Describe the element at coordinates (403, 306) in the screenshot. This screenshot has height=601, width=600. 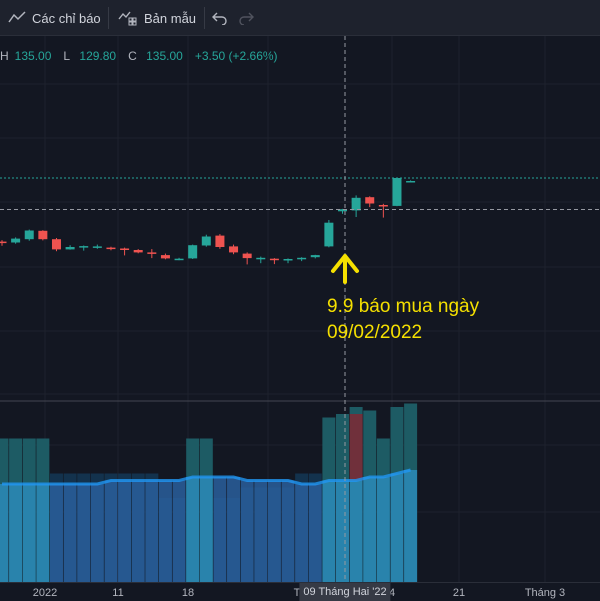
I see `annotation-line-1: 9.9 báo mua ngày` at that location.